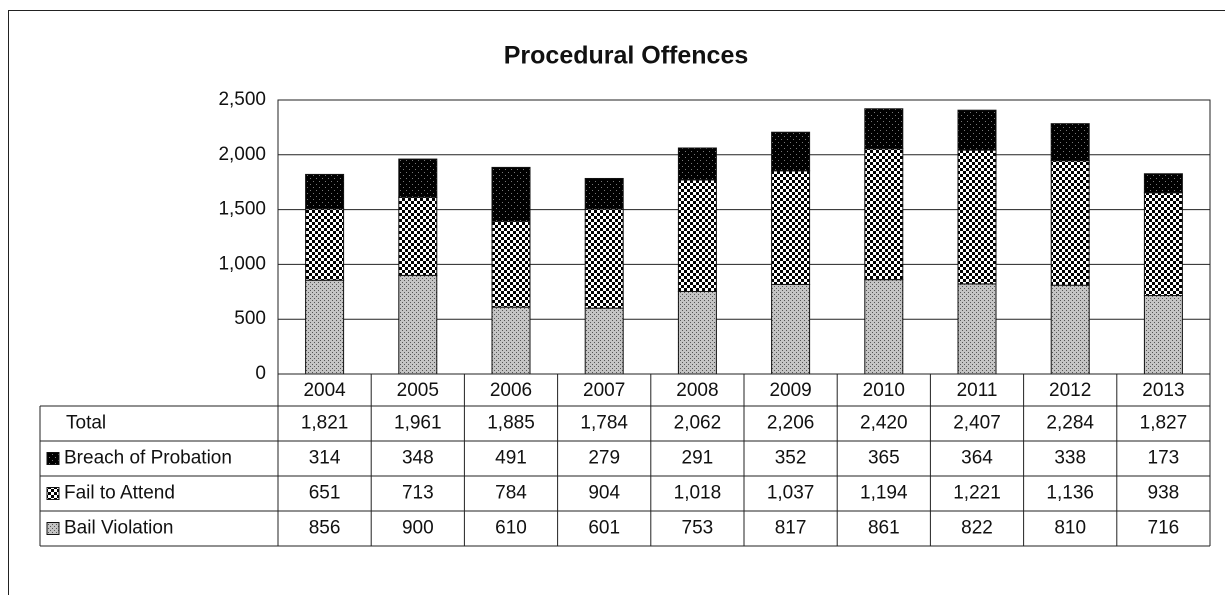 The width and height of the screenshot is (1225, 595). Describe the element at coordinates (242, 154) in the screenshot. I see `y-tick-label: 2,000` at that location.